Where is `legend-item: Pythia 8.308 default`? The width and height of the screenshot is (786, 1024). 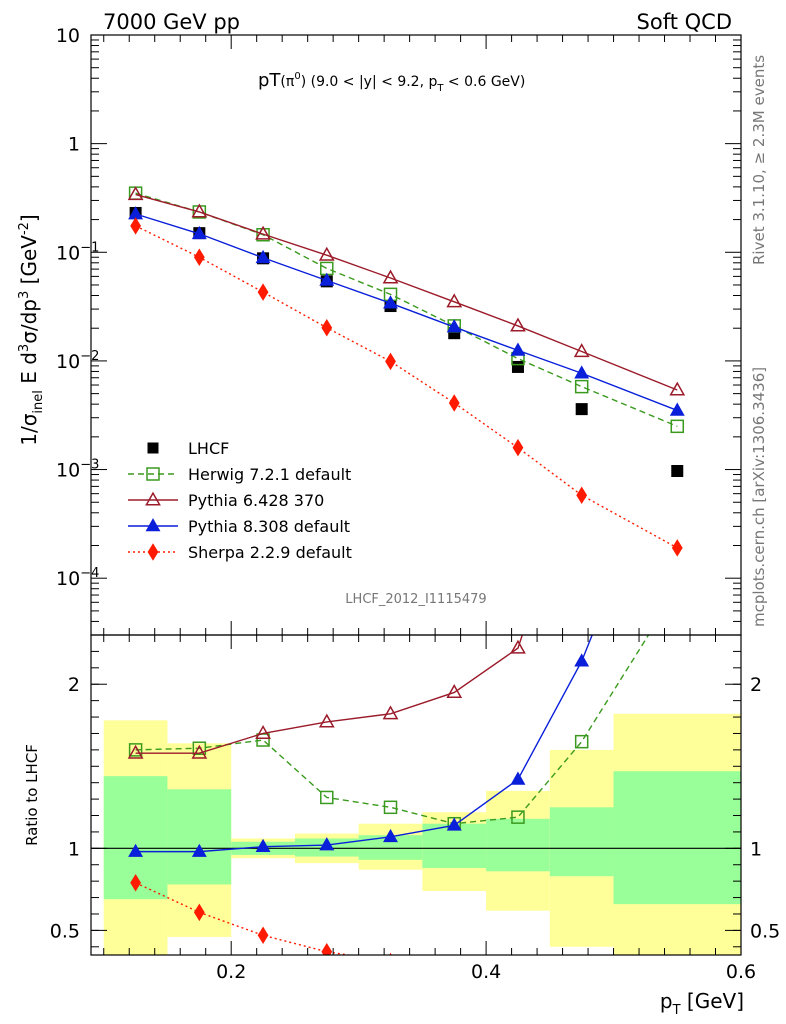
legend-item: Pythia 8.308 default is located at coordinates (239, 526).